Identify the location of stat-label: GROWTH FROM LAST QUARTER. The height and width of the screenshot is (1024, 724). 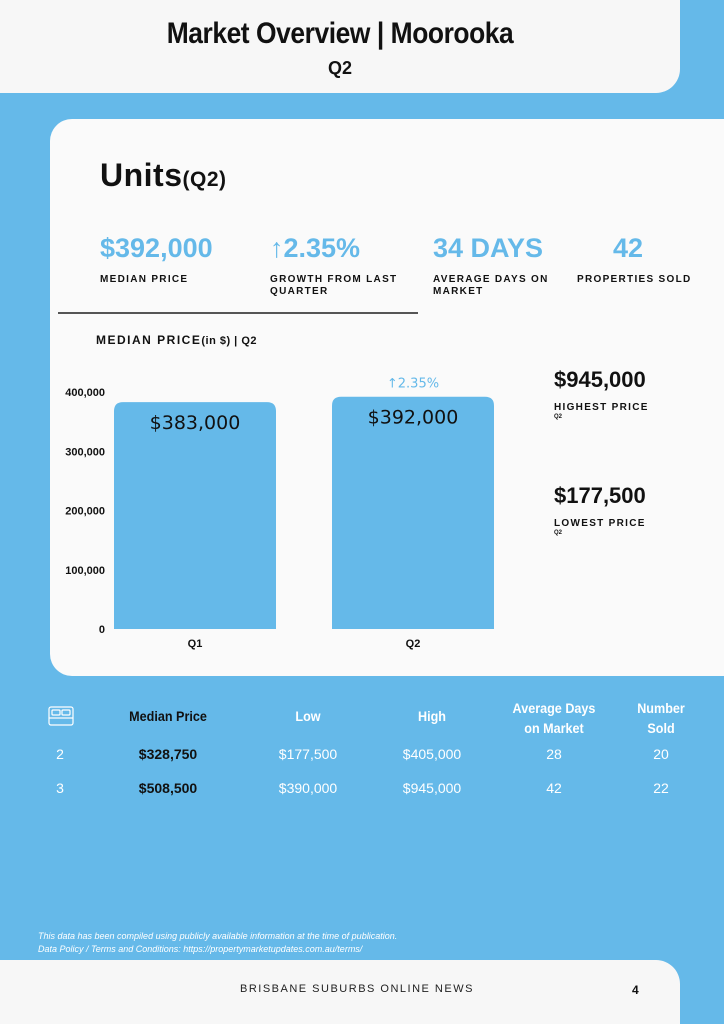
(334, 285).